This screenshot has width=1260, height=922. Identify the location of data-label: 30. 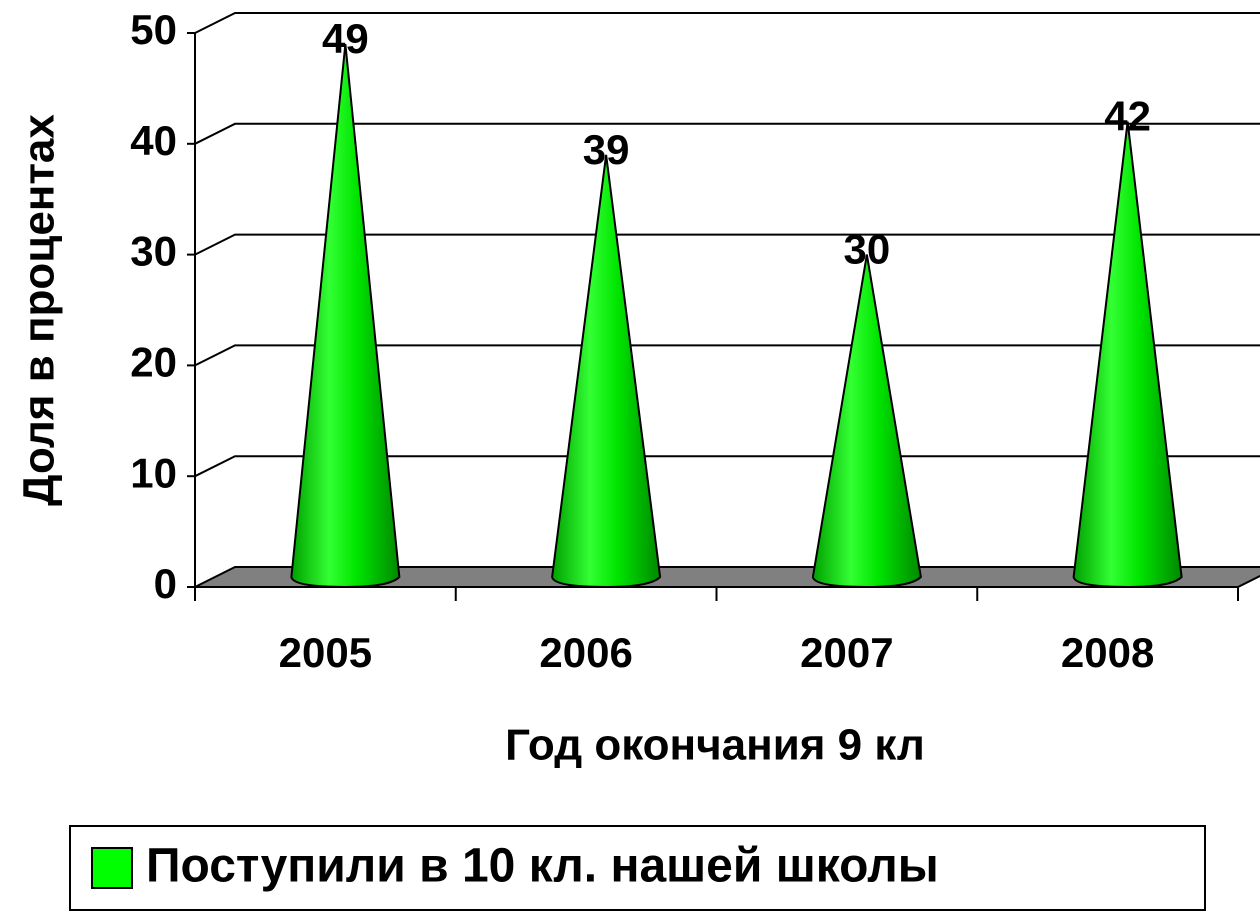
(867, 249).